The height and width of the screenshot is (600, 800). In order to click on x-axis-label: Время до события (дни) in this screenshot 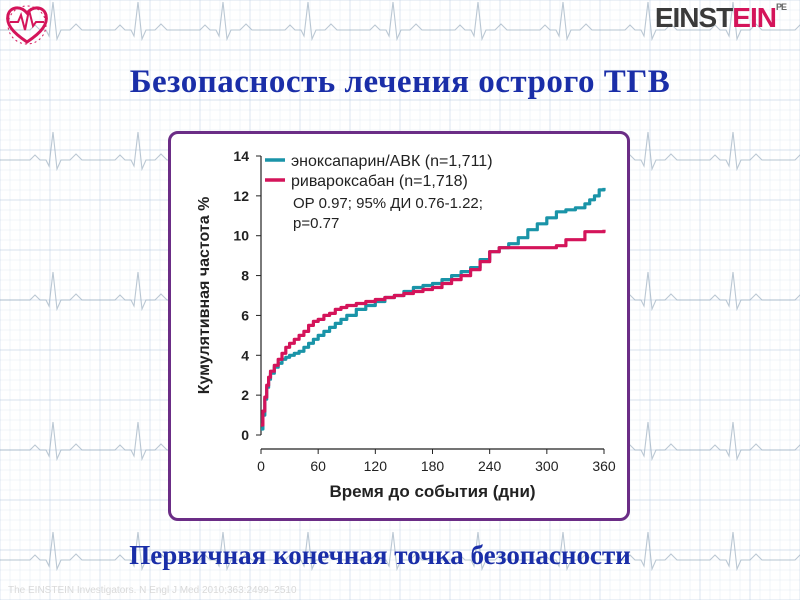, I will do `click(432, 491)`.